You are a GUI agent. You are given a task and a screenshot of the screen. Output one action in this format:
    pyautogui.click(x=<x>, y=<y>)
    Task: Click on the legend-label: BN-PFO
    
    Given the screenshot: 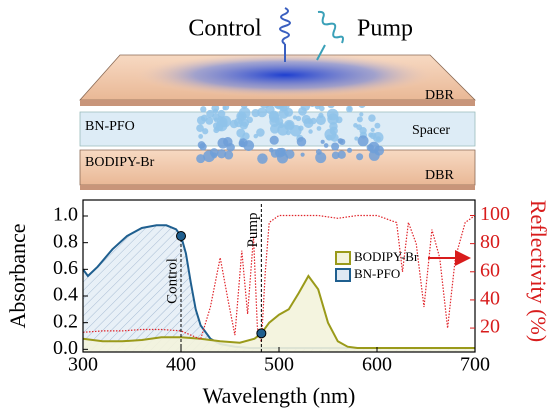 What is the action you would take?
    pyautogui.click(x=377, y=273)
    